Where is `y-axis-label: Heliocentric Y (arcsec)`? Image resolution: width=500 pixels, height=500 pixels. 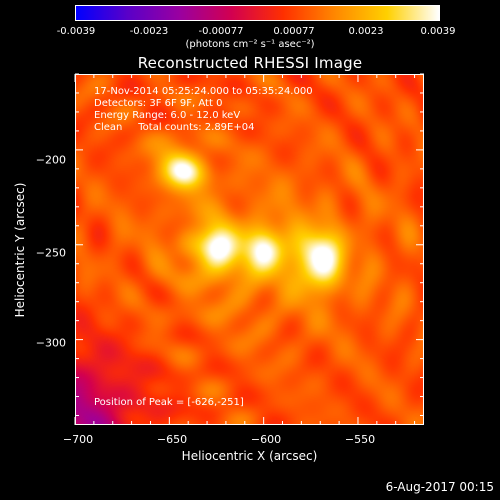 y-axis-label: Heliocentric Y (arcsec) is located at coordinates (20, 250).